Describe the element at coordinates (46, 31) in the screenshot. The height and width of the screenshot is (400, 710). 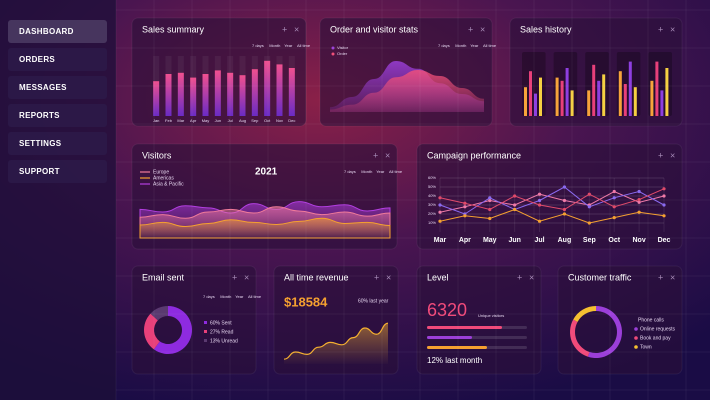
I see `menu-label: DASHBOARD` at that location.